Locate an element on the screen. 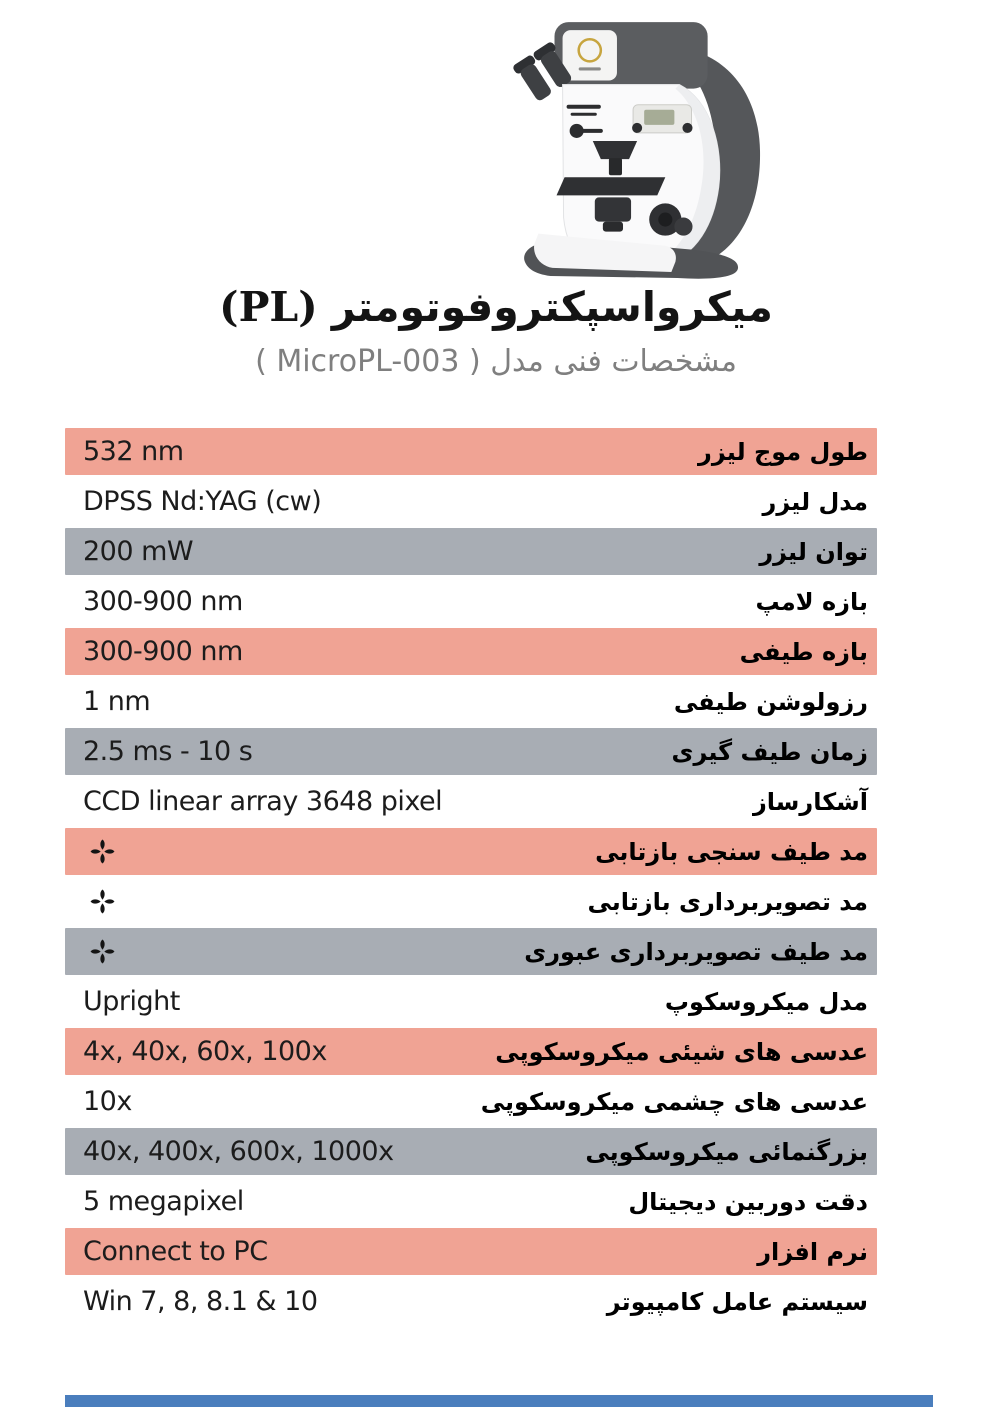 The height and width of the screenshot is (1413, 992). spec-value: 2.5 ms - 10 s is located at coordinates (168, 751).